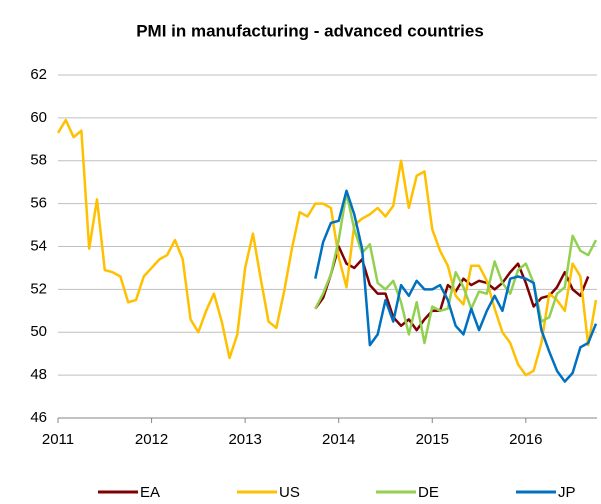 Image resolution: width=601 pixels, height=504 pixels. What do you see at coordinates (38, 288) in the screenshot?
I see `y-tick-label: 52` at bounding box center [38, 288].